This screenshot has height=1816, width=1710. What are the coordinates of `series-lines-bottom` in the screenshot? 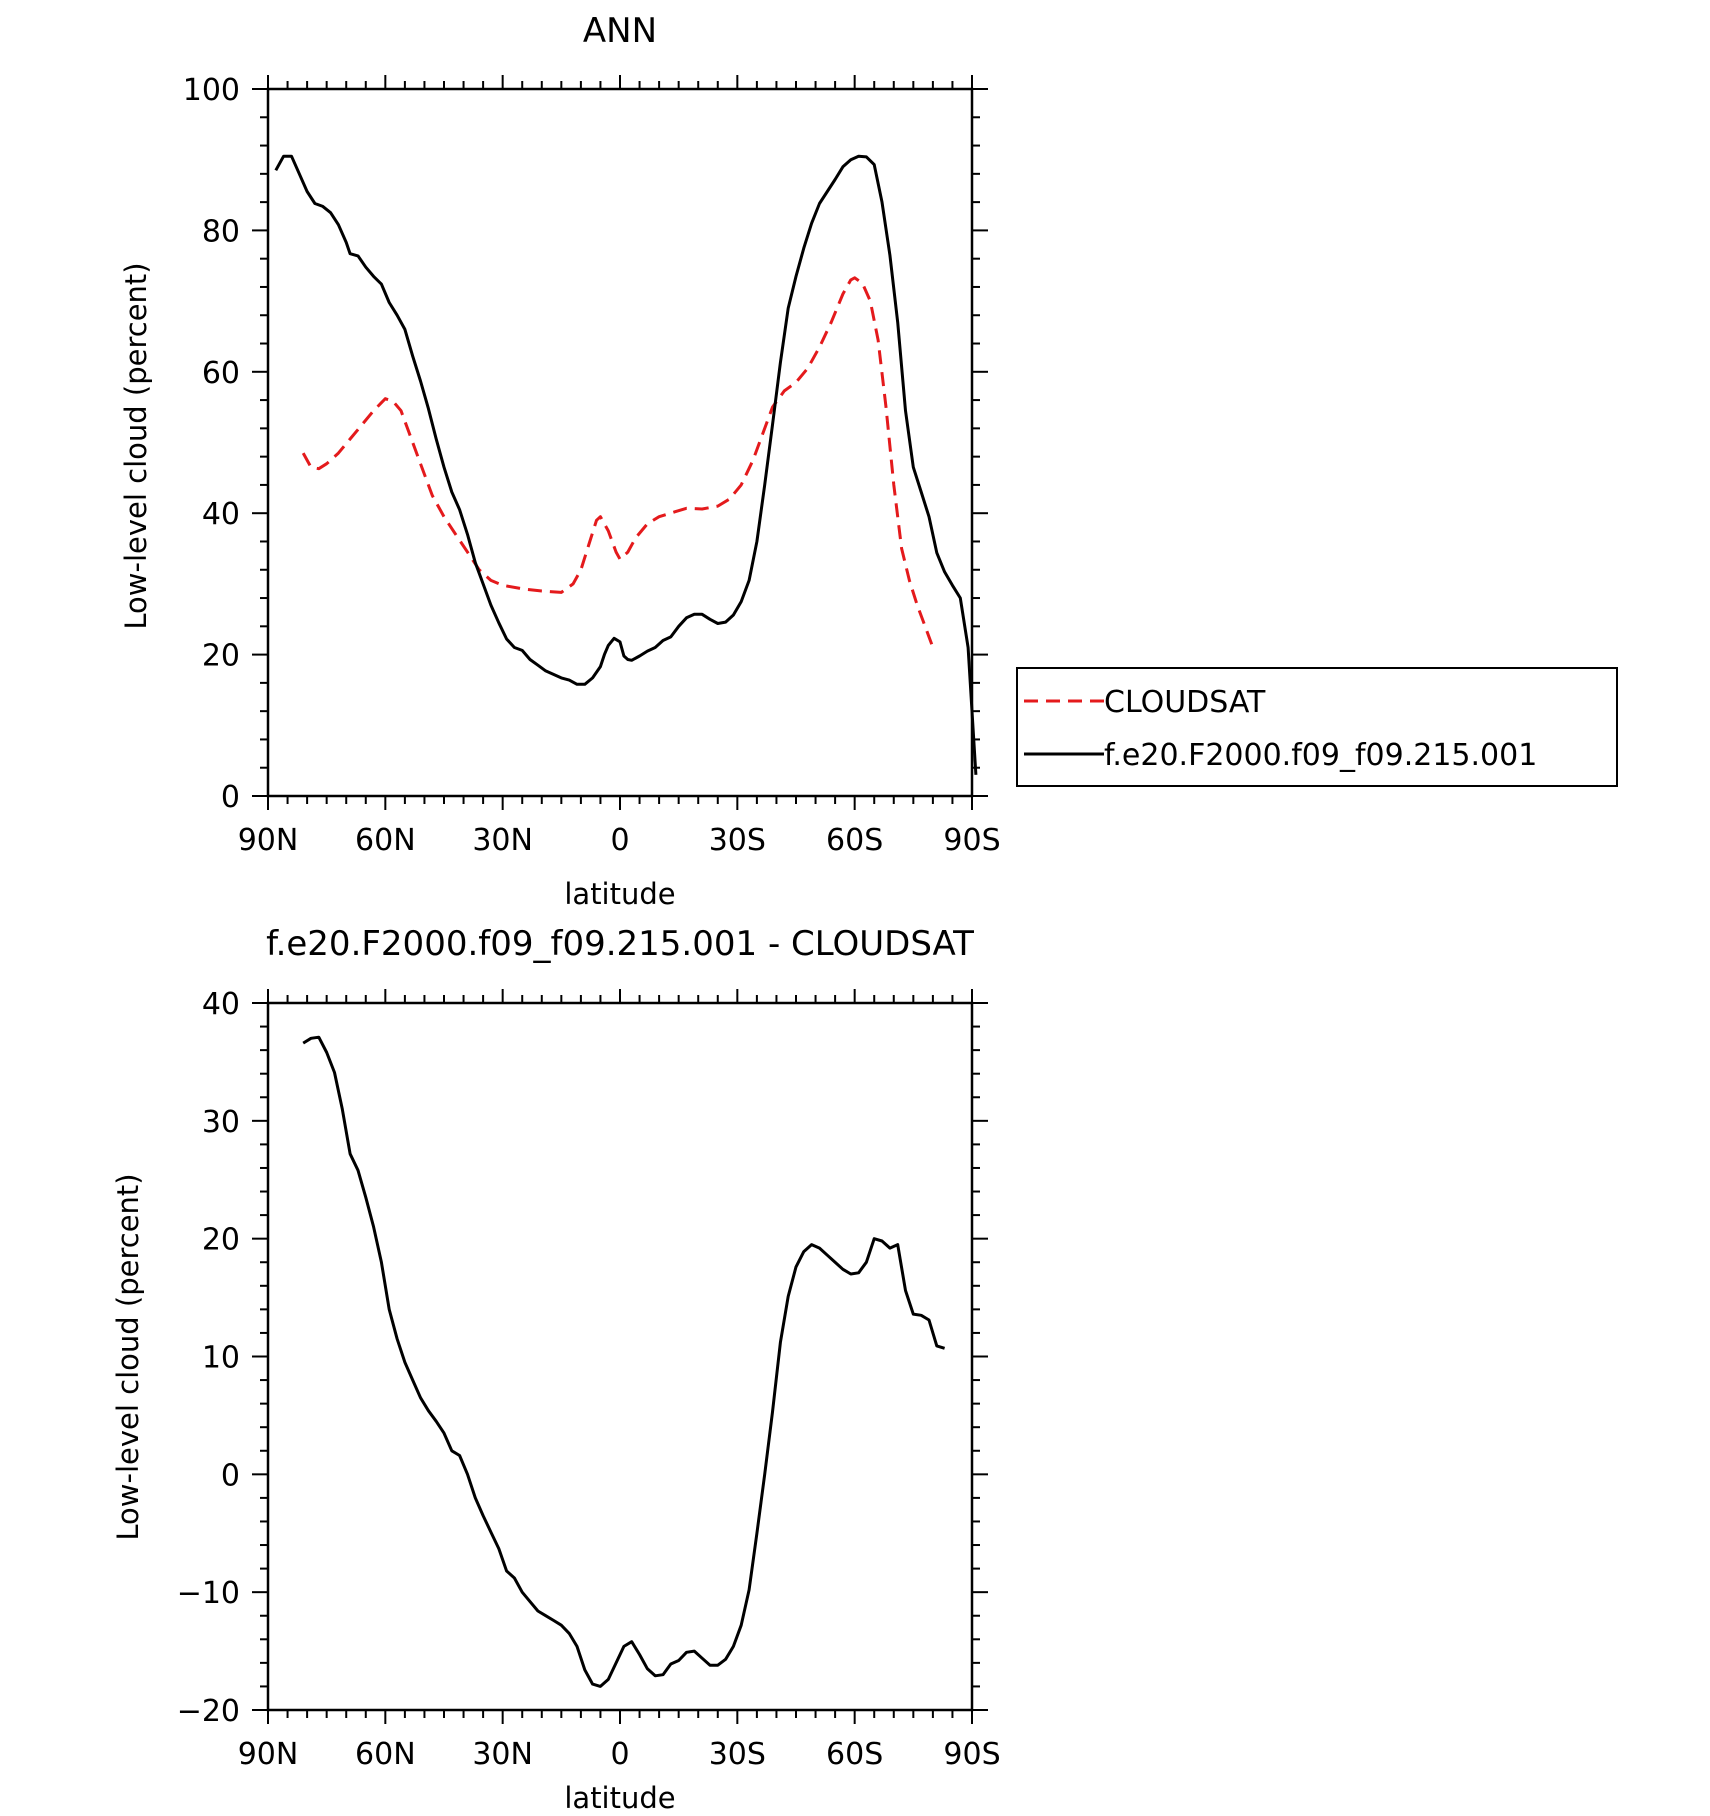 It's located at (624, 1361).